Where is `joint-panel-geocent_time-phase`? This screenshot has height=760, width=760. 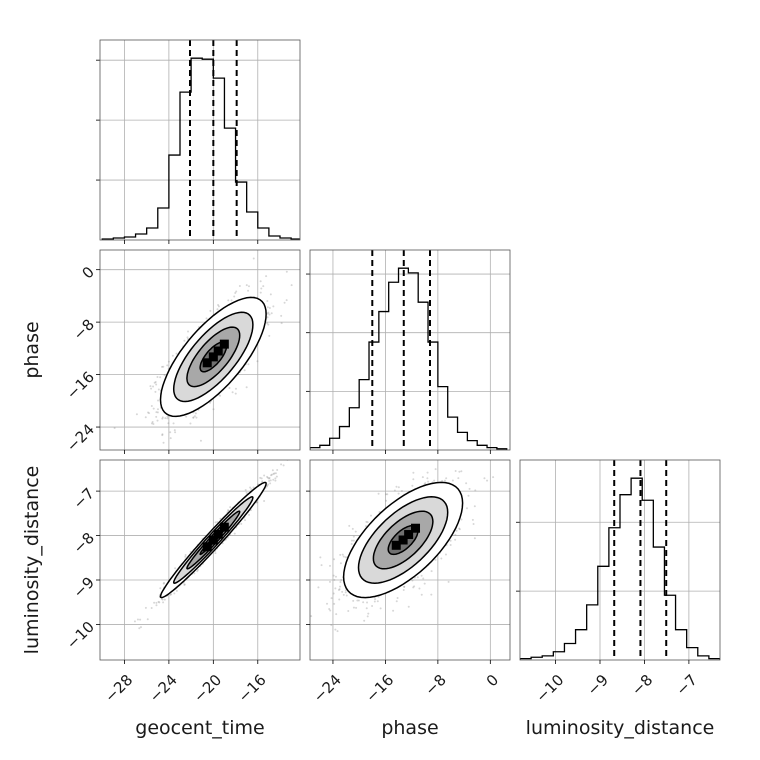
joint-panel-geocent_time-phase is located at coordinates (198, 351).